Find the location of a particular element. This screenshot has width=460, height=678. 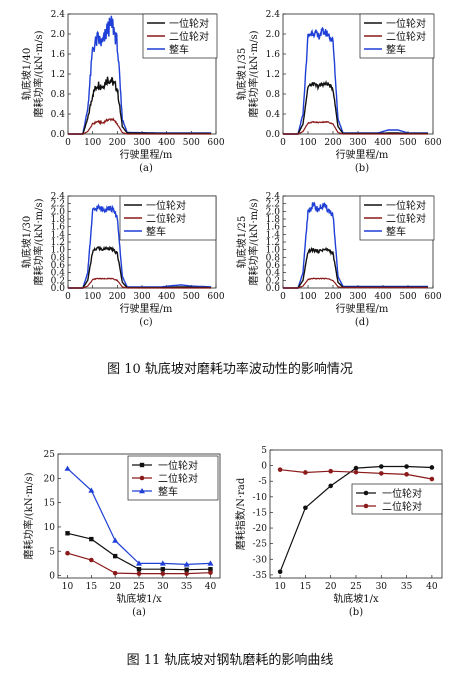

x-tick-label: 400 is located at coordinates (166, 143).